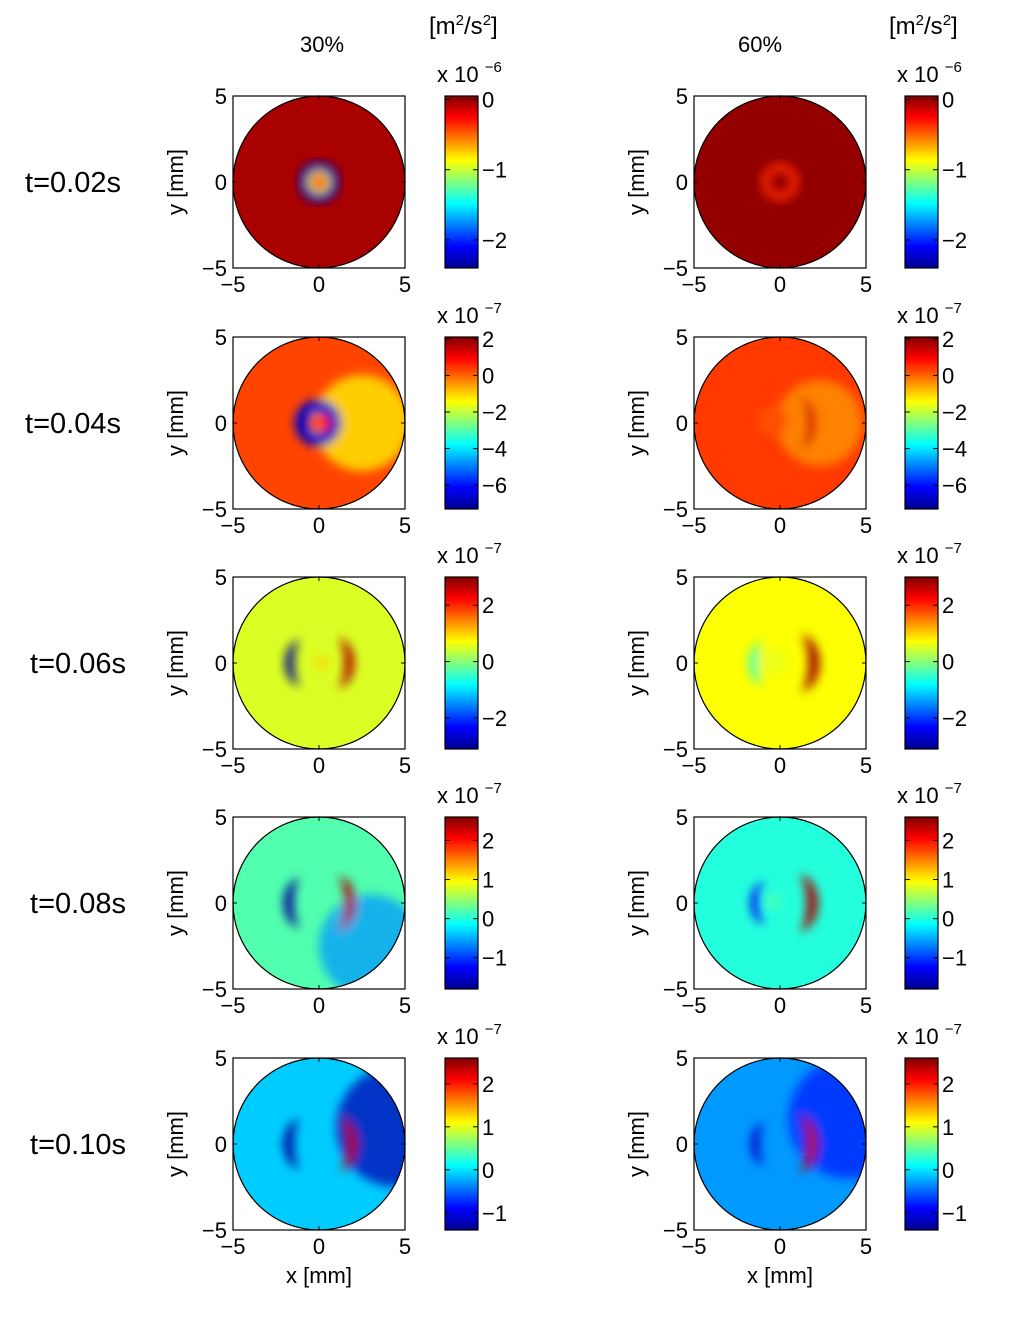 The width and height of the screenshot is (1024, 1322). What do you see at coordinates (748, 190) in the screenshot?
I see `panel-r0-c1: −5 0 5 5 0 −5 y [mm]` at bounding box center [748, 190].